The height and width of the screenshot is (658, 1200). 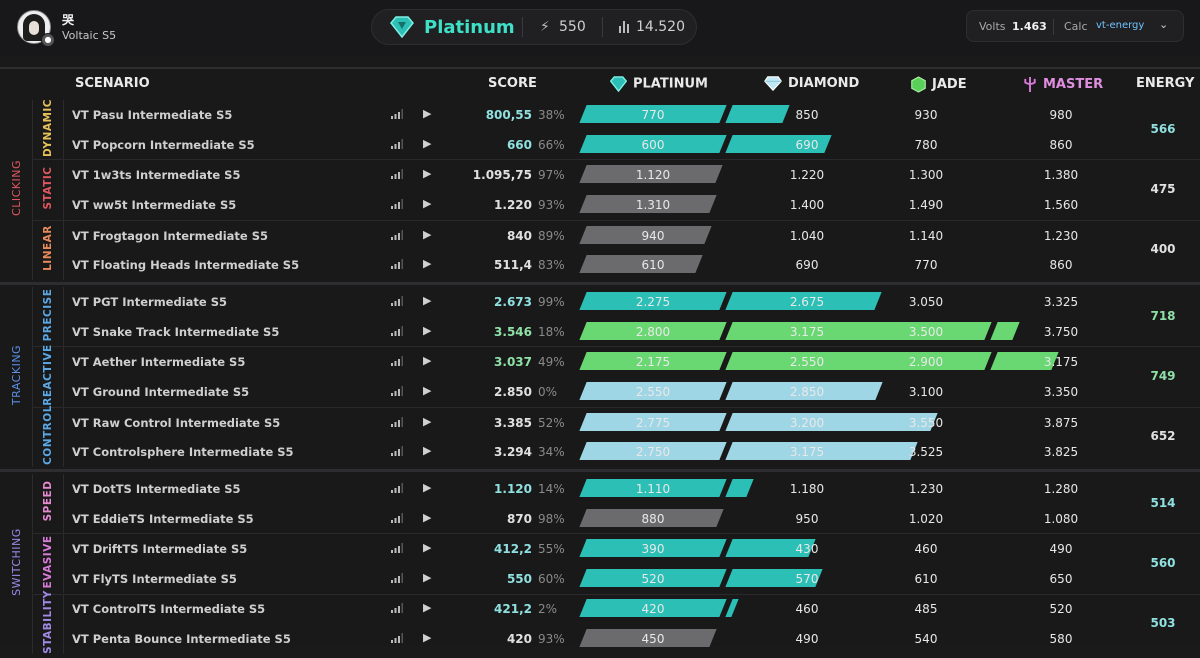 I want to click on subcategory-energy: 400, so click(x=1163, y=249).